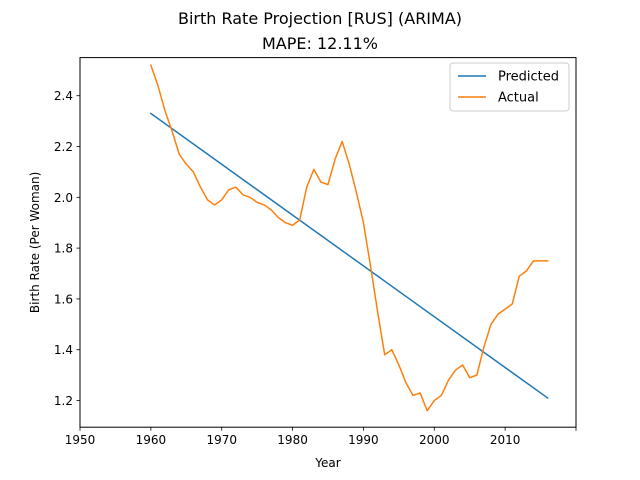 The height and width of the screenshot is (480, 640). What do you see at coordinates (327, 463) in the screenshot?
I see `x-axis-label: Year` at bounding box center [327, 463].